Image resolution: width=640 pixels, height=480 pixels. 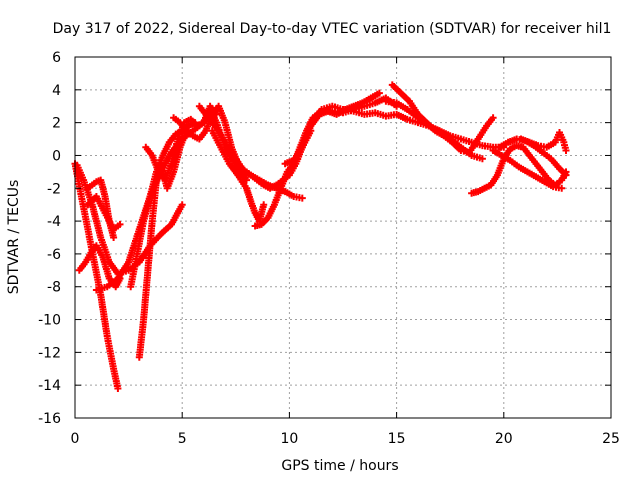 What do you see at coordinates (49, 419) in the screenshot?
I see `y-tick-label: -16` at bounding box center [49, 419].